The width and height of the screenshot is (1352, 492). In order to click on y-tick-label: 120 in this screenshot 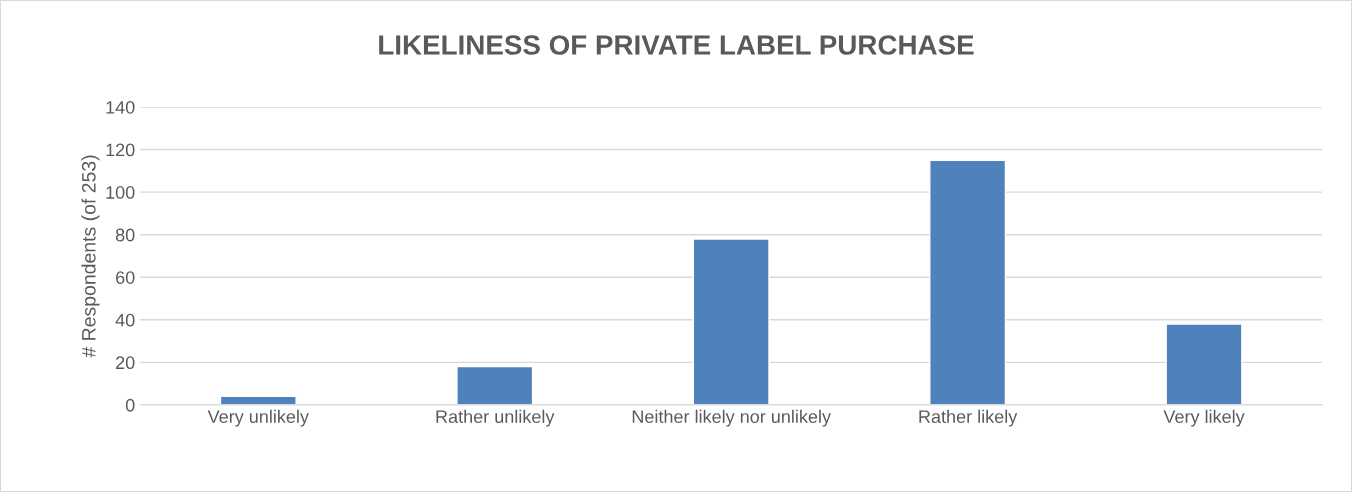, I will do `click(120, 150)`.